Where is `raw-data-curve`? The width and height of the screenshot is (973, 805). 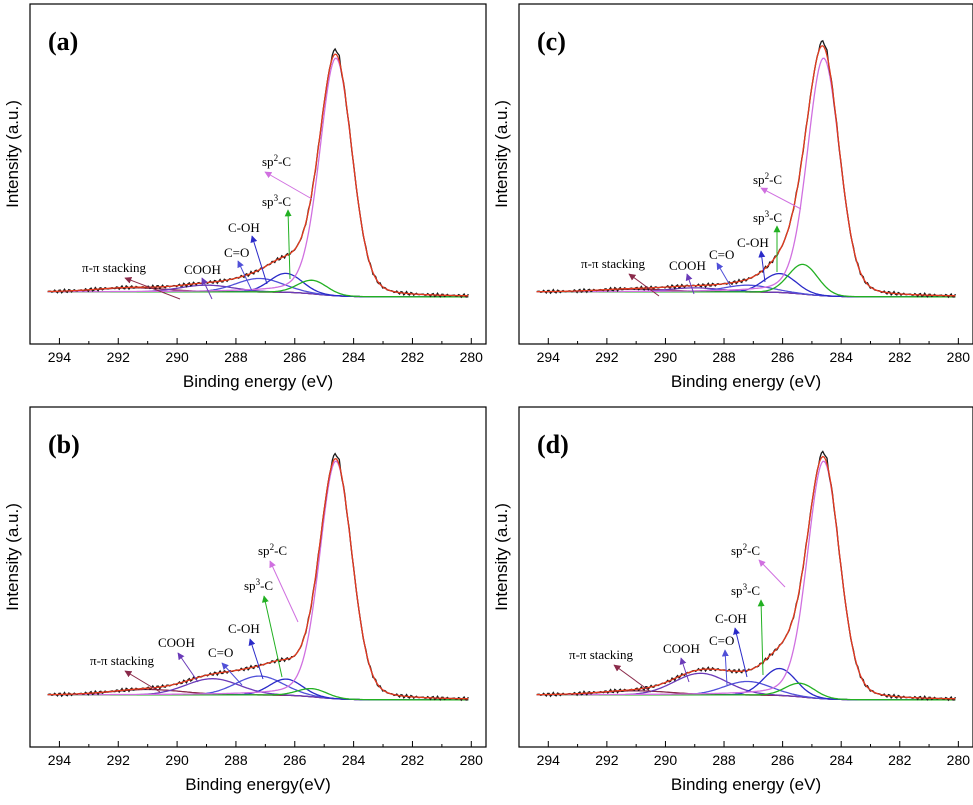
raw-data-curve is located at coordinates (746, 576).